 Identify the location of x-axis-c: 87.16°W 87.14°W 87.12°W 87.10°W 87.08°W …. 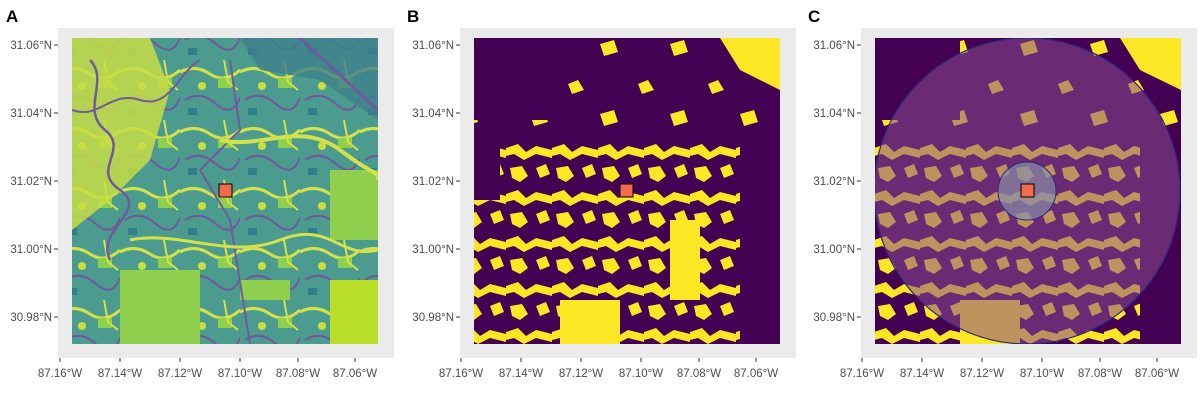
(1009, 369).